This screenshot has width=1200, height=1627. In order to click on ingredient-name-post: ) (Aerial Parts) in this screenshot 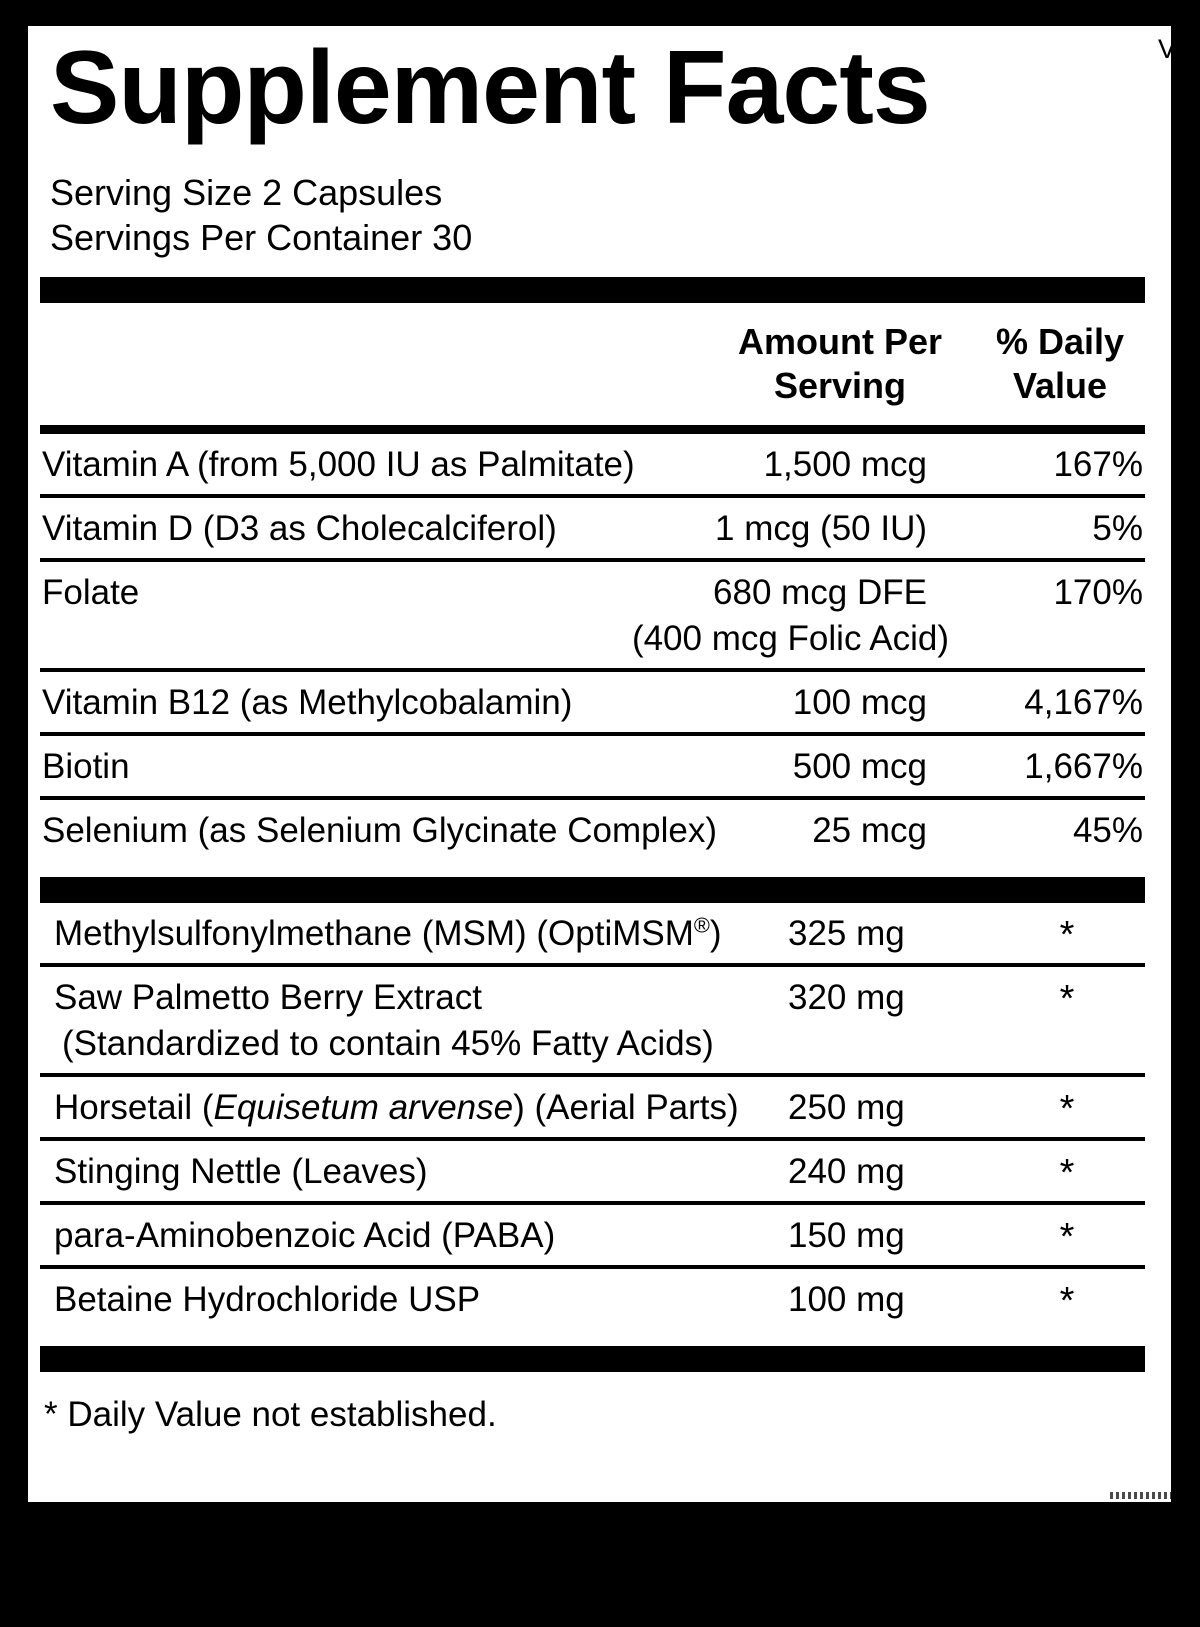, I will do `click(626, 1107)`.